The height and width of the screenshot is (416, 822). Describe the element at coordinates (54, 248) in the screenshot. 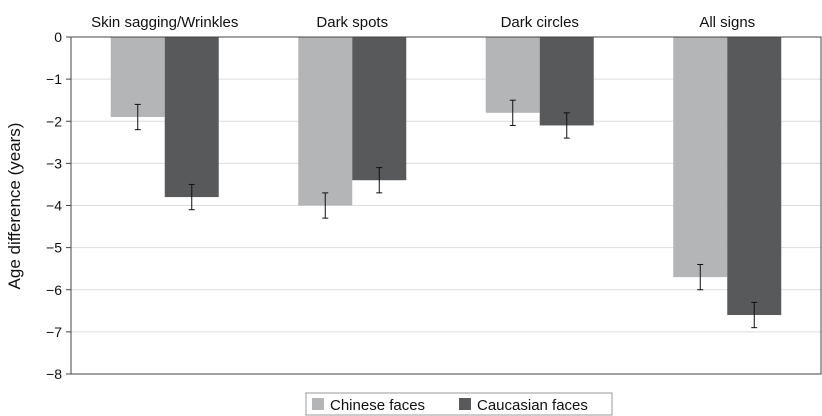

I see `y-tick-label: −5` at that location.